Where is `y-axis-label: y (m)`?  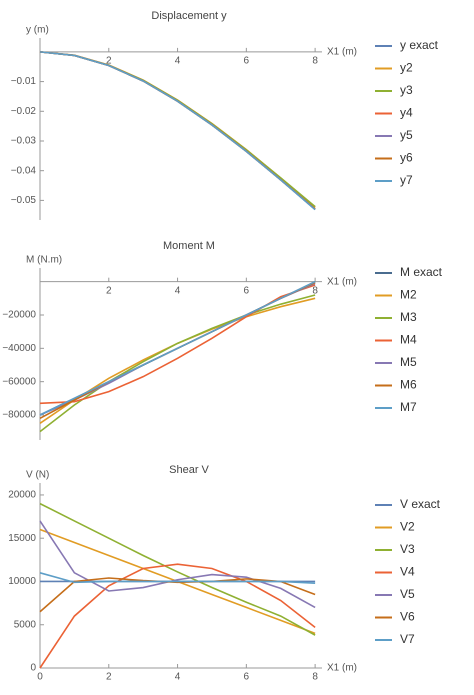
y-axis-label: y (m) is located at coordinates (37, 30).